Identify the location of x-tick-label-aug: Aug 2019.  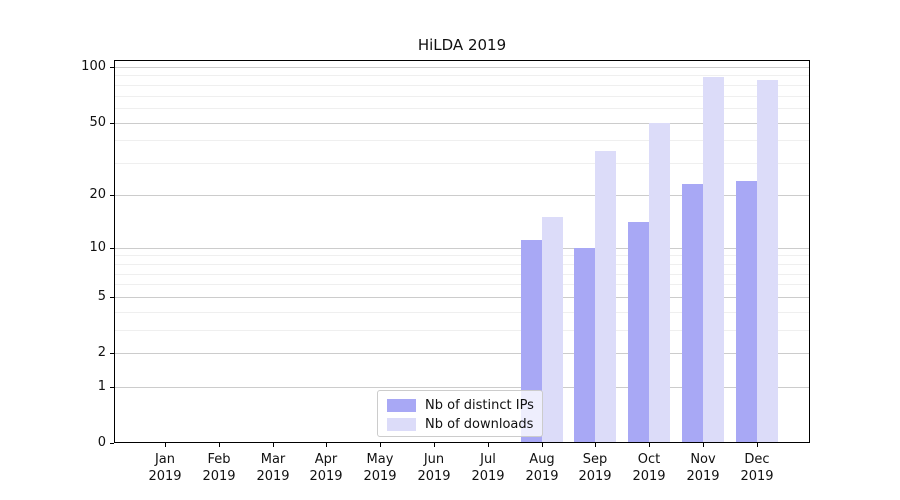
(542, 468).